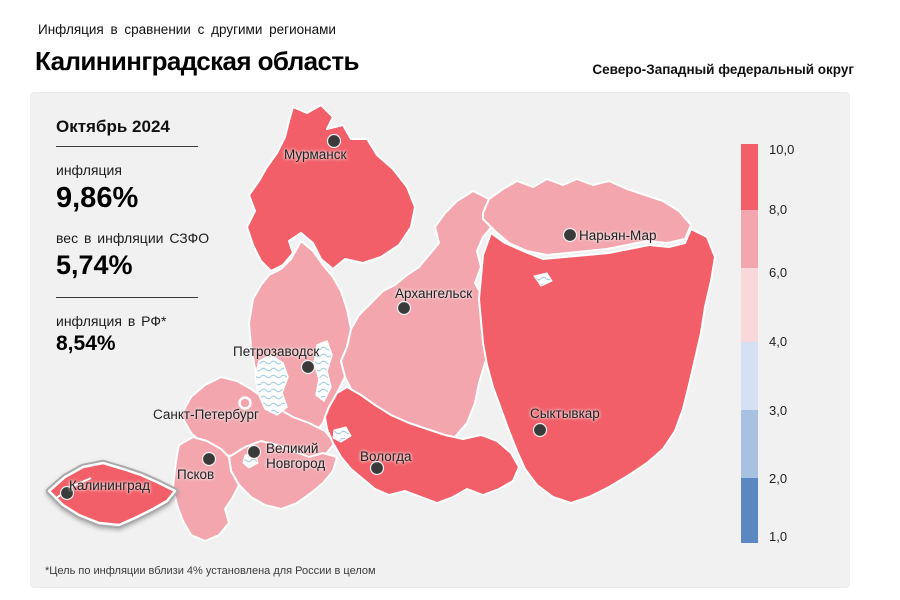 This screenshot has height=600, width=900. I want to click on legend-tick-10: 10,0, so click(782, 149).